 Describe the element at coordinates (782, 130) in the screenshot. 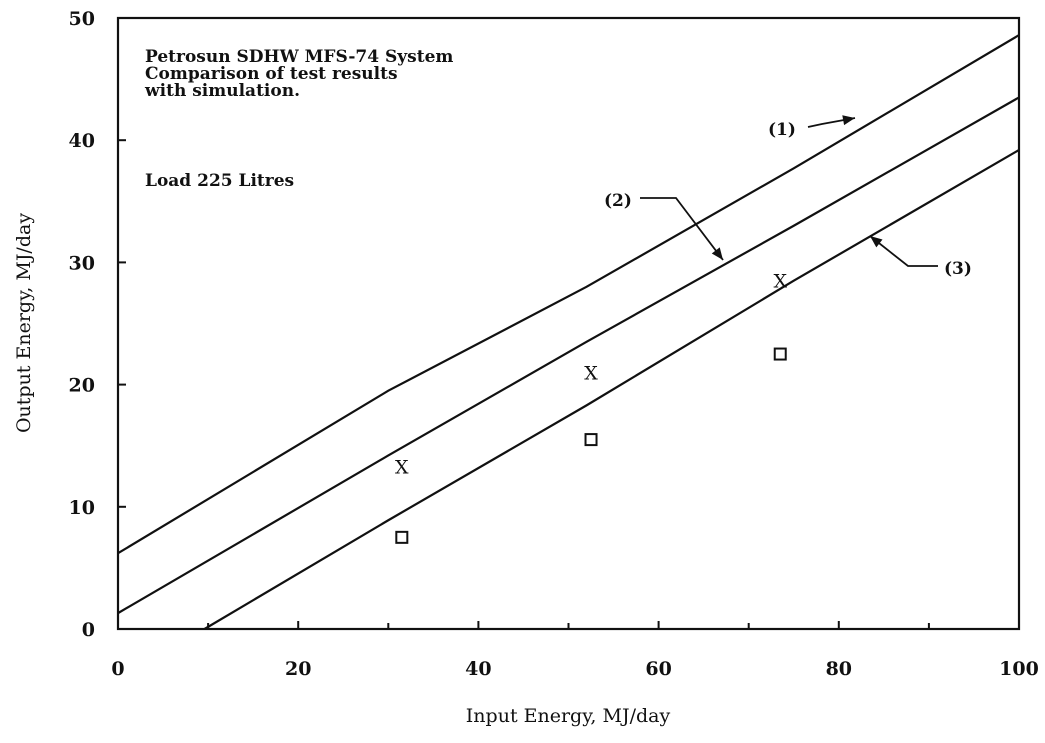

I see `line-label-1: (1)` at that location.